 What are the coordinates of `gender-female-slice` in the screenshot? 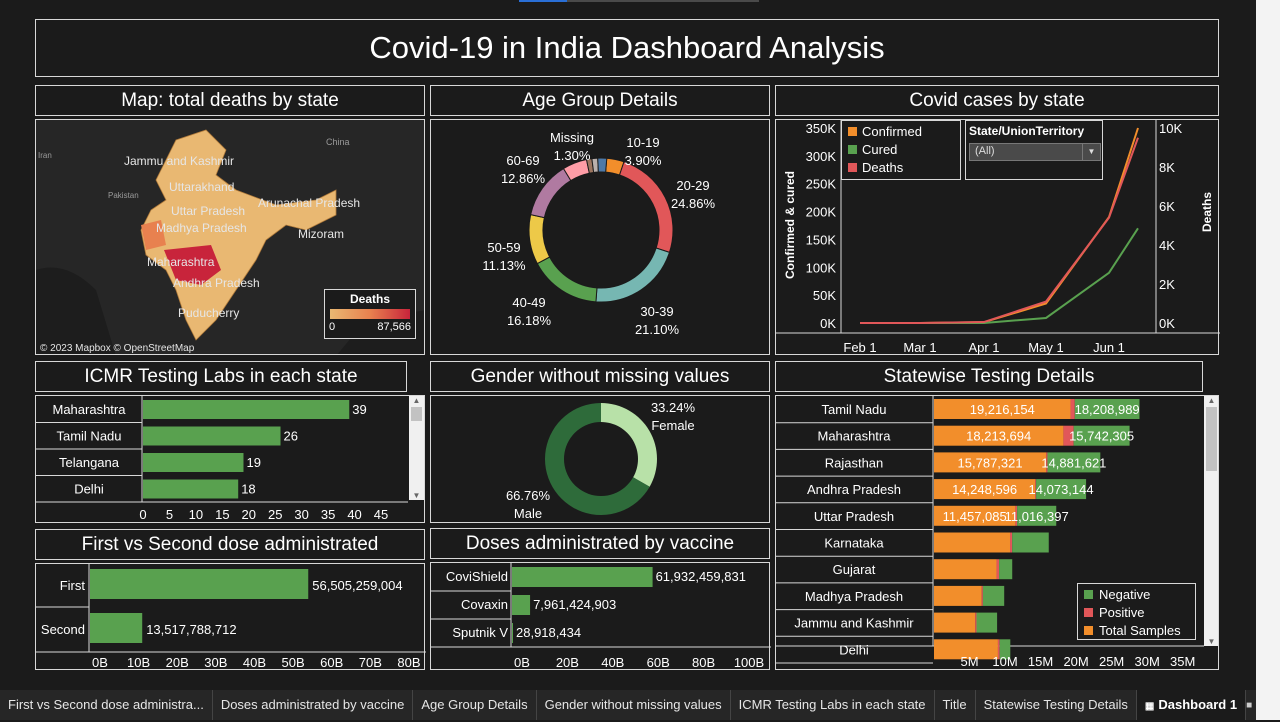 It's located at (629, 445).